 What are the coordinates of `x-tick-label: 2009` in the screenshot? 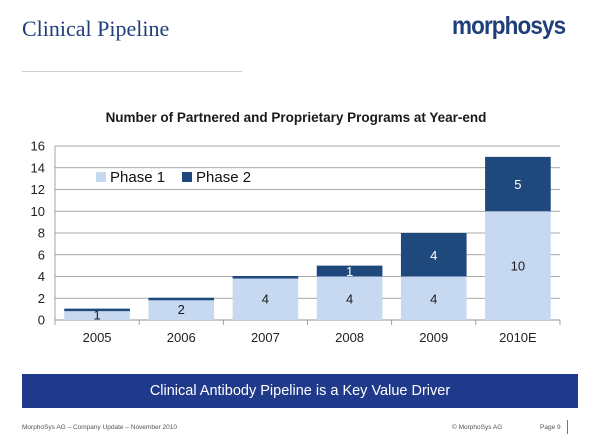 It's located at (433, 337).